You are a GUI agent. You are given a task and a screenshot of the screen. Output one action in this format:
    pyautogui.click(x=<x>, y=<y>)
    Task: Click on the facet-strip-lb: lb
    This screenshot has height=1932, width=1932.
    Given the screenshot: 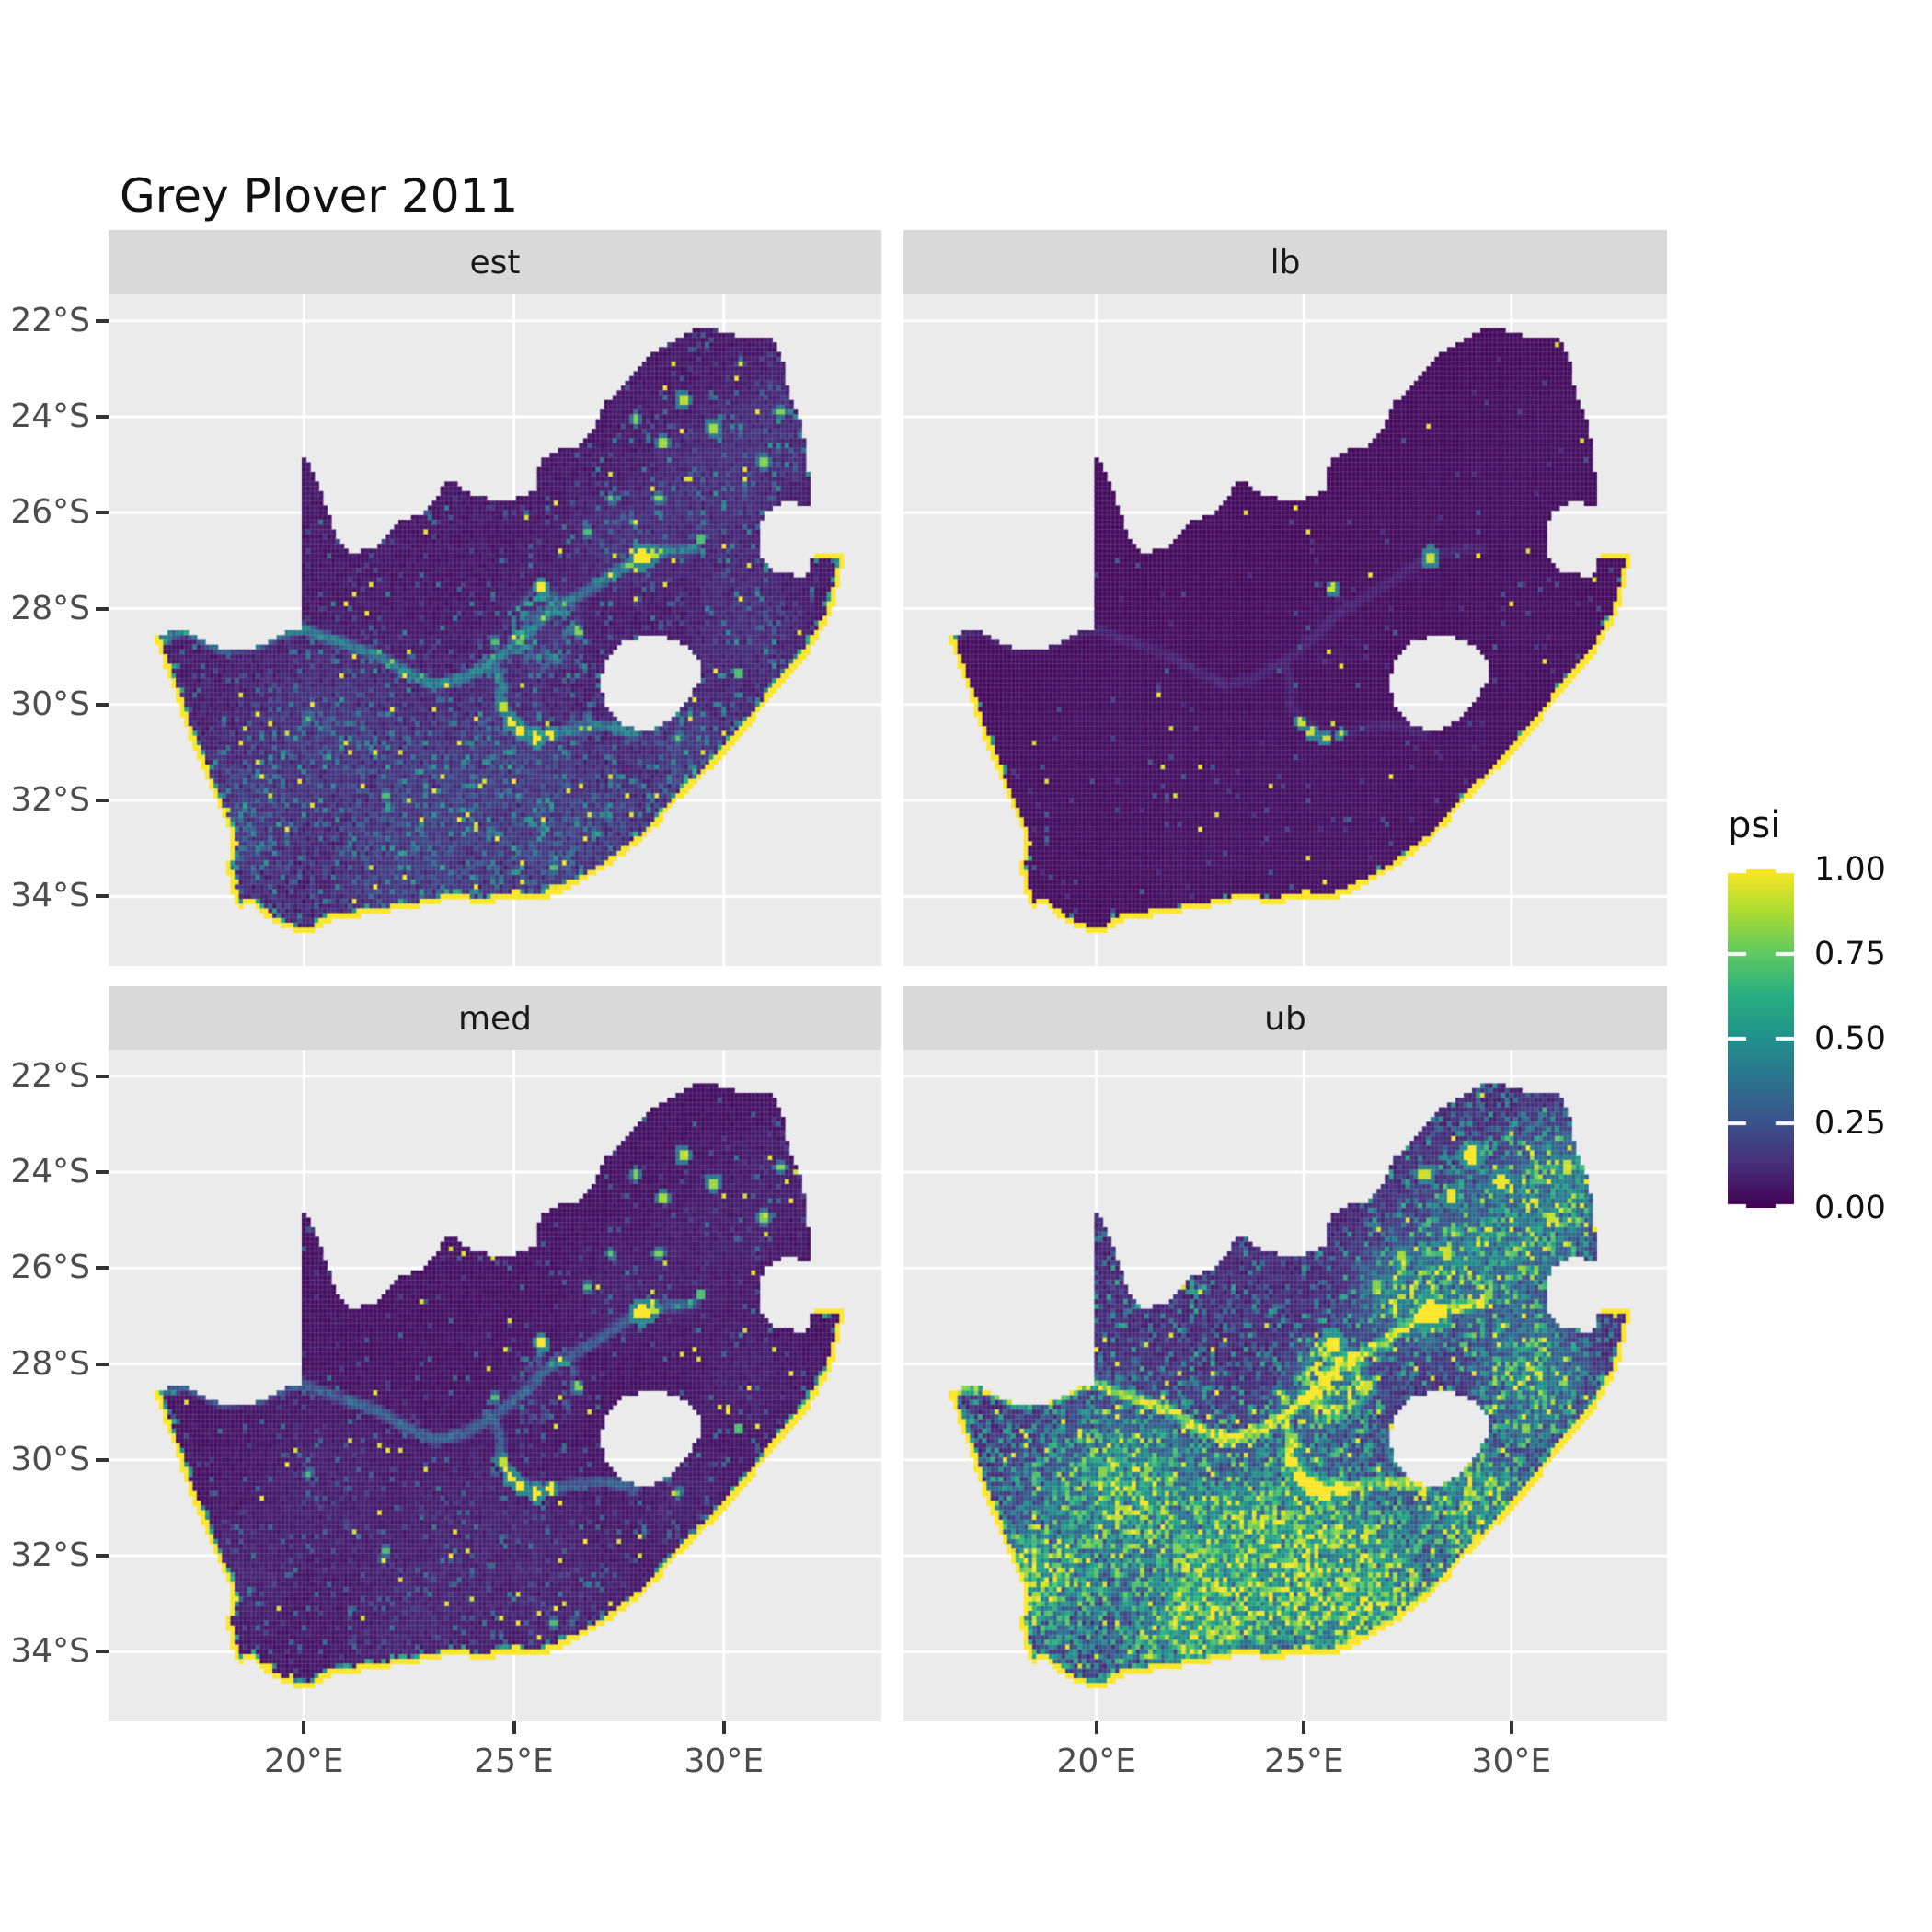 What is the action you would take?
    pyautogui.click(x=1285, y=262)
    